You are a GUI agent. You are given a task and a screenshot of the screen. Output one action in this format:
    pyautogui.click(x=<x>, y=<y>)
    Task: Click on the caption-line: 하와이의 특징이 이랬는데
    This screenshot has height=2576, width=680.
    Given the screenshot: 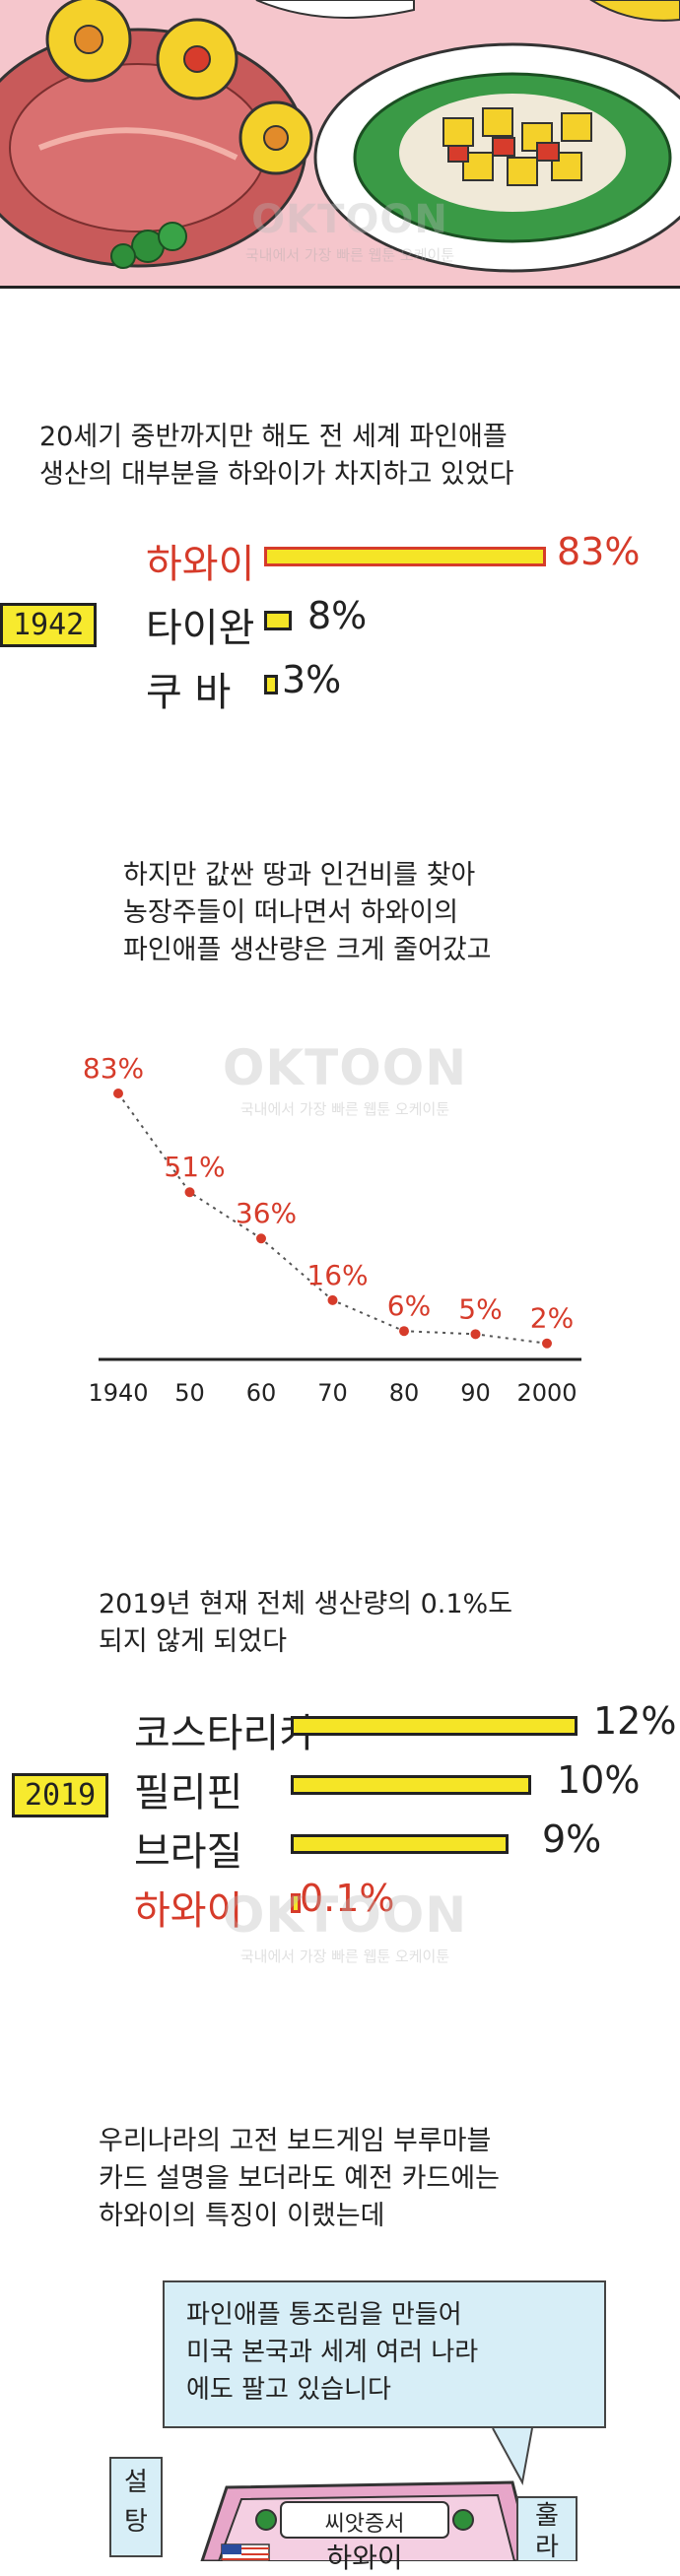 What is the action you would take?
    pyautogui.click(x=242, y=2216)
    